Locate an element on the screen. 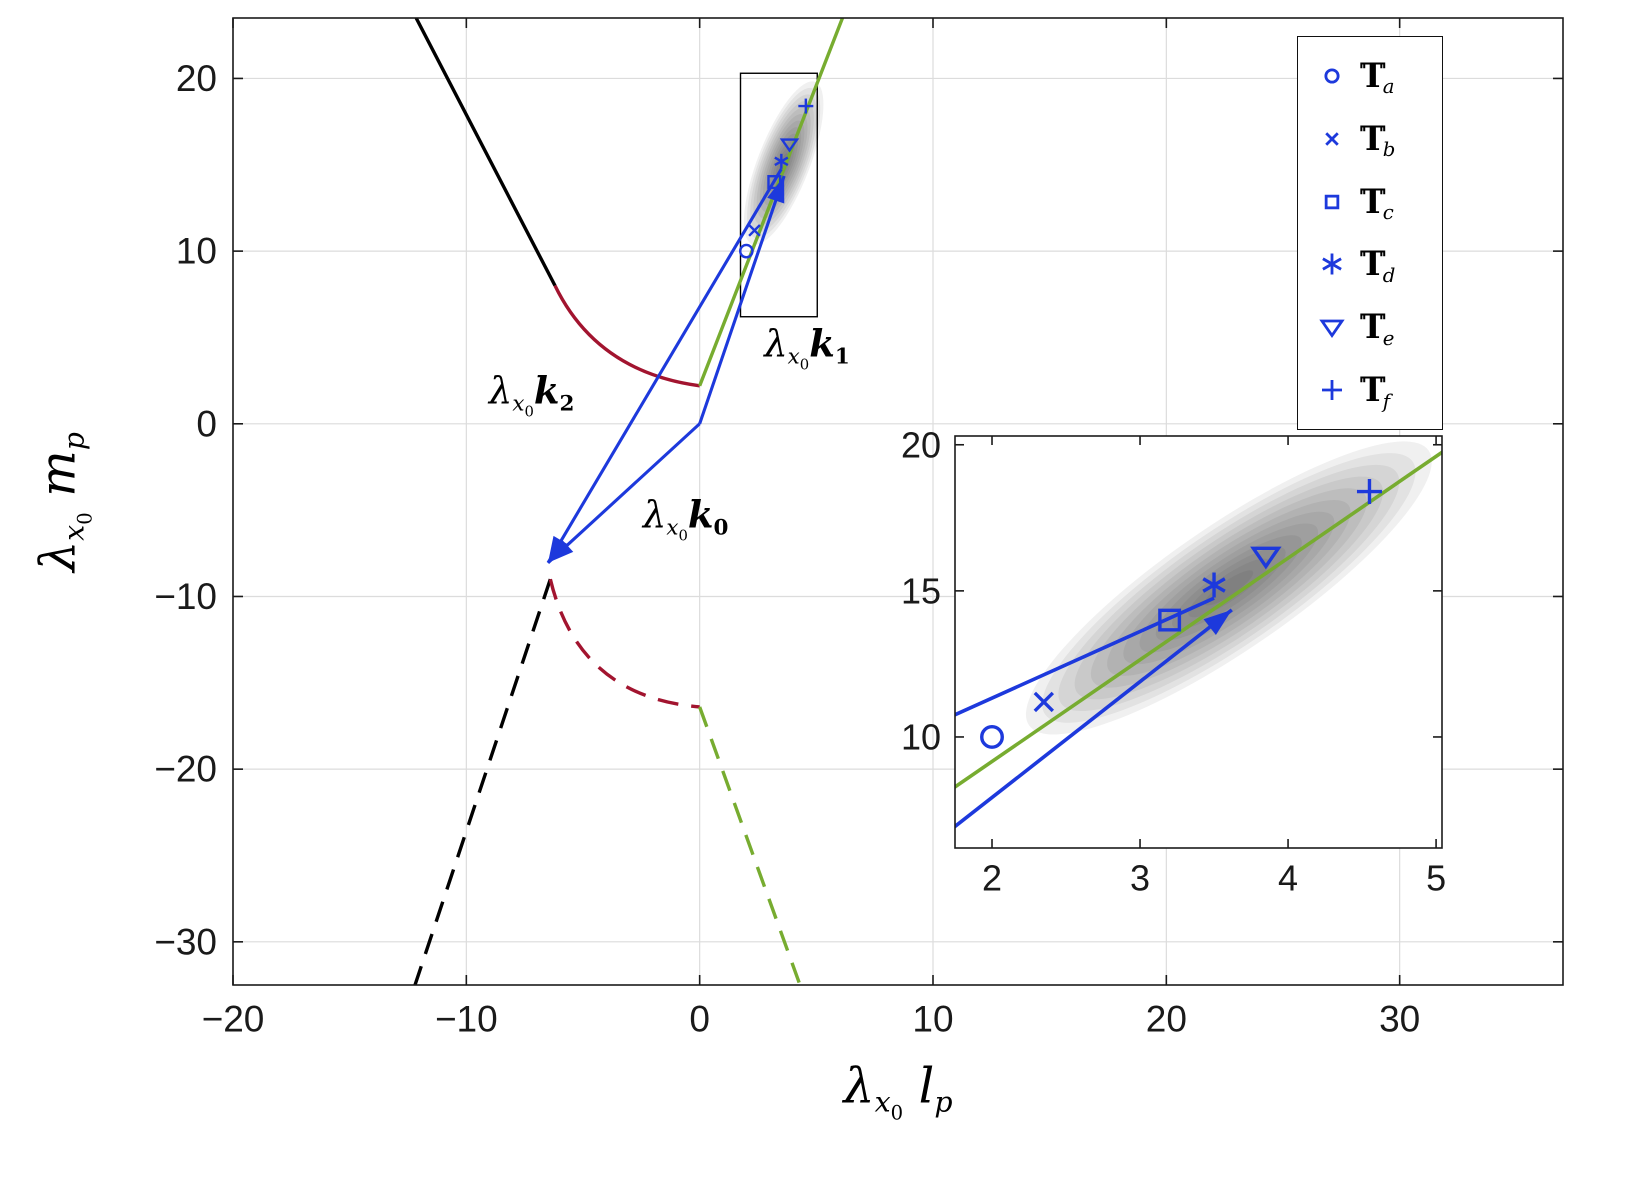 The height and width of the screenshot is (1190, 1636). inset-marker-T_e is located at coordinates (1266, 558).